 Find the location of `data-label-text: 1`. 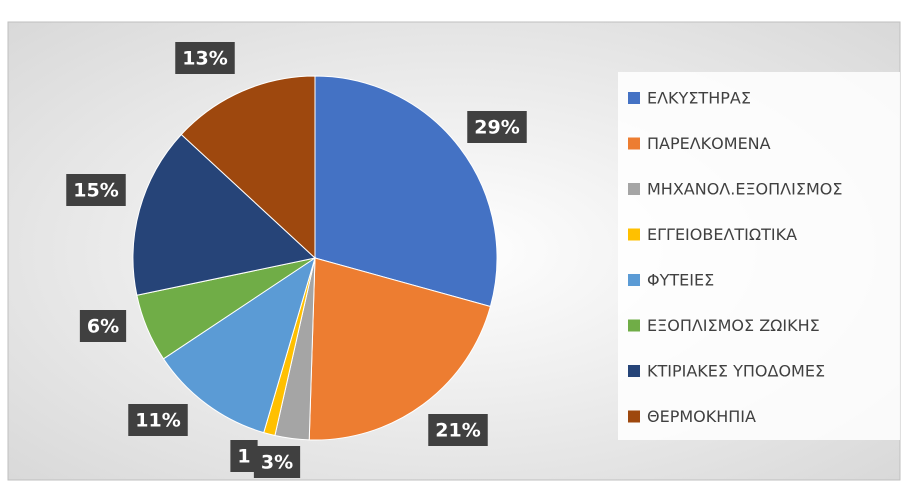

data-label-text: 1 is located at coordinates (243, 457).